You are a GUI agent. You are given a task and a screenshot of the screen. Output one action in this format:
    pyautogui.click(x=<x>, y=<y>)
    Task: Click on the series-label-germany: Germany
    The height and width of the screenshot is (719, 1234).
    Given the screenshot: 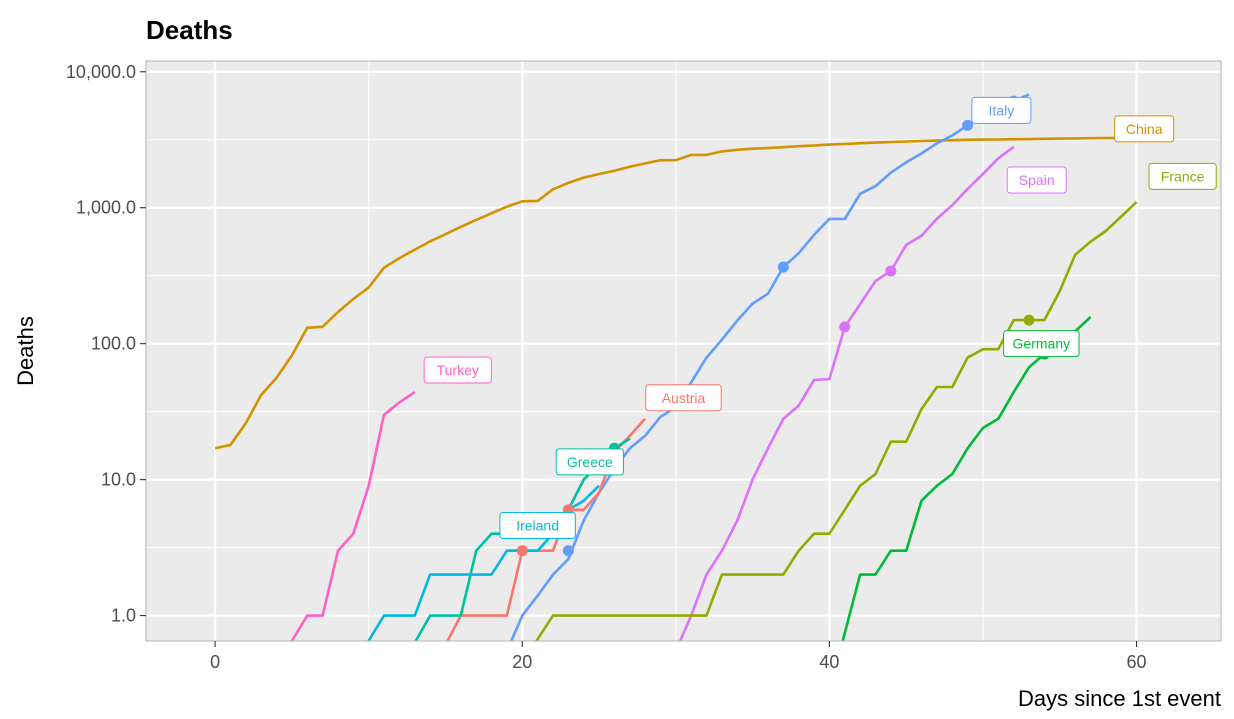 What is the action you would take?
    pyautogui.click(x=1041, y=344)
    